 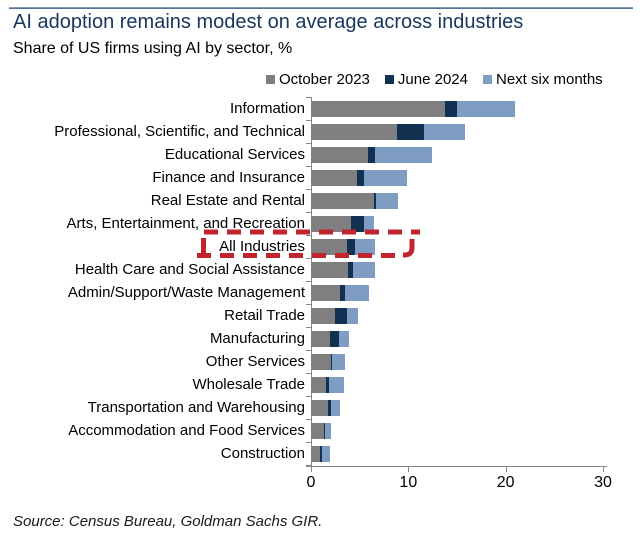 What do you see at coordinates (329, 269) in the screenshot?
I see `segment-october-2023-health-care-and-social-assistance` at bounding box center [329, 269].